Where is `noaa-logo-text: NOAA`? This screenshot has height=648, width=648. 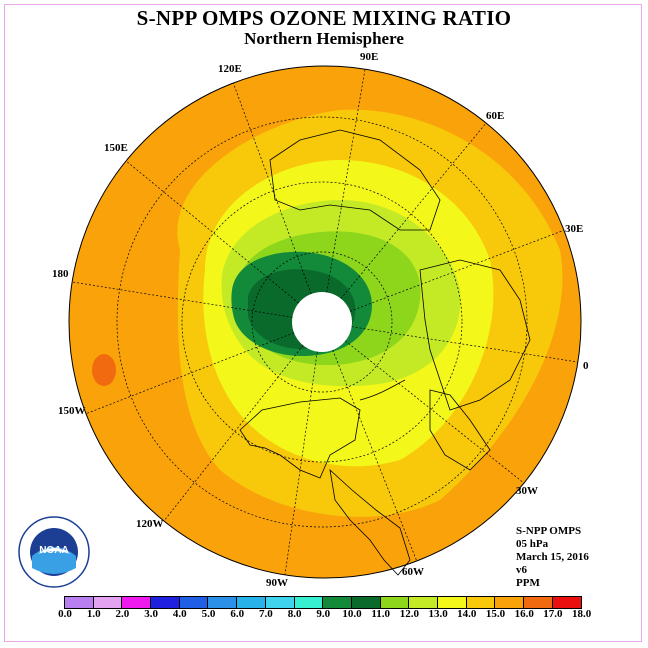 noaa-logo-text: NOAA is located at coordinates (53, 550).